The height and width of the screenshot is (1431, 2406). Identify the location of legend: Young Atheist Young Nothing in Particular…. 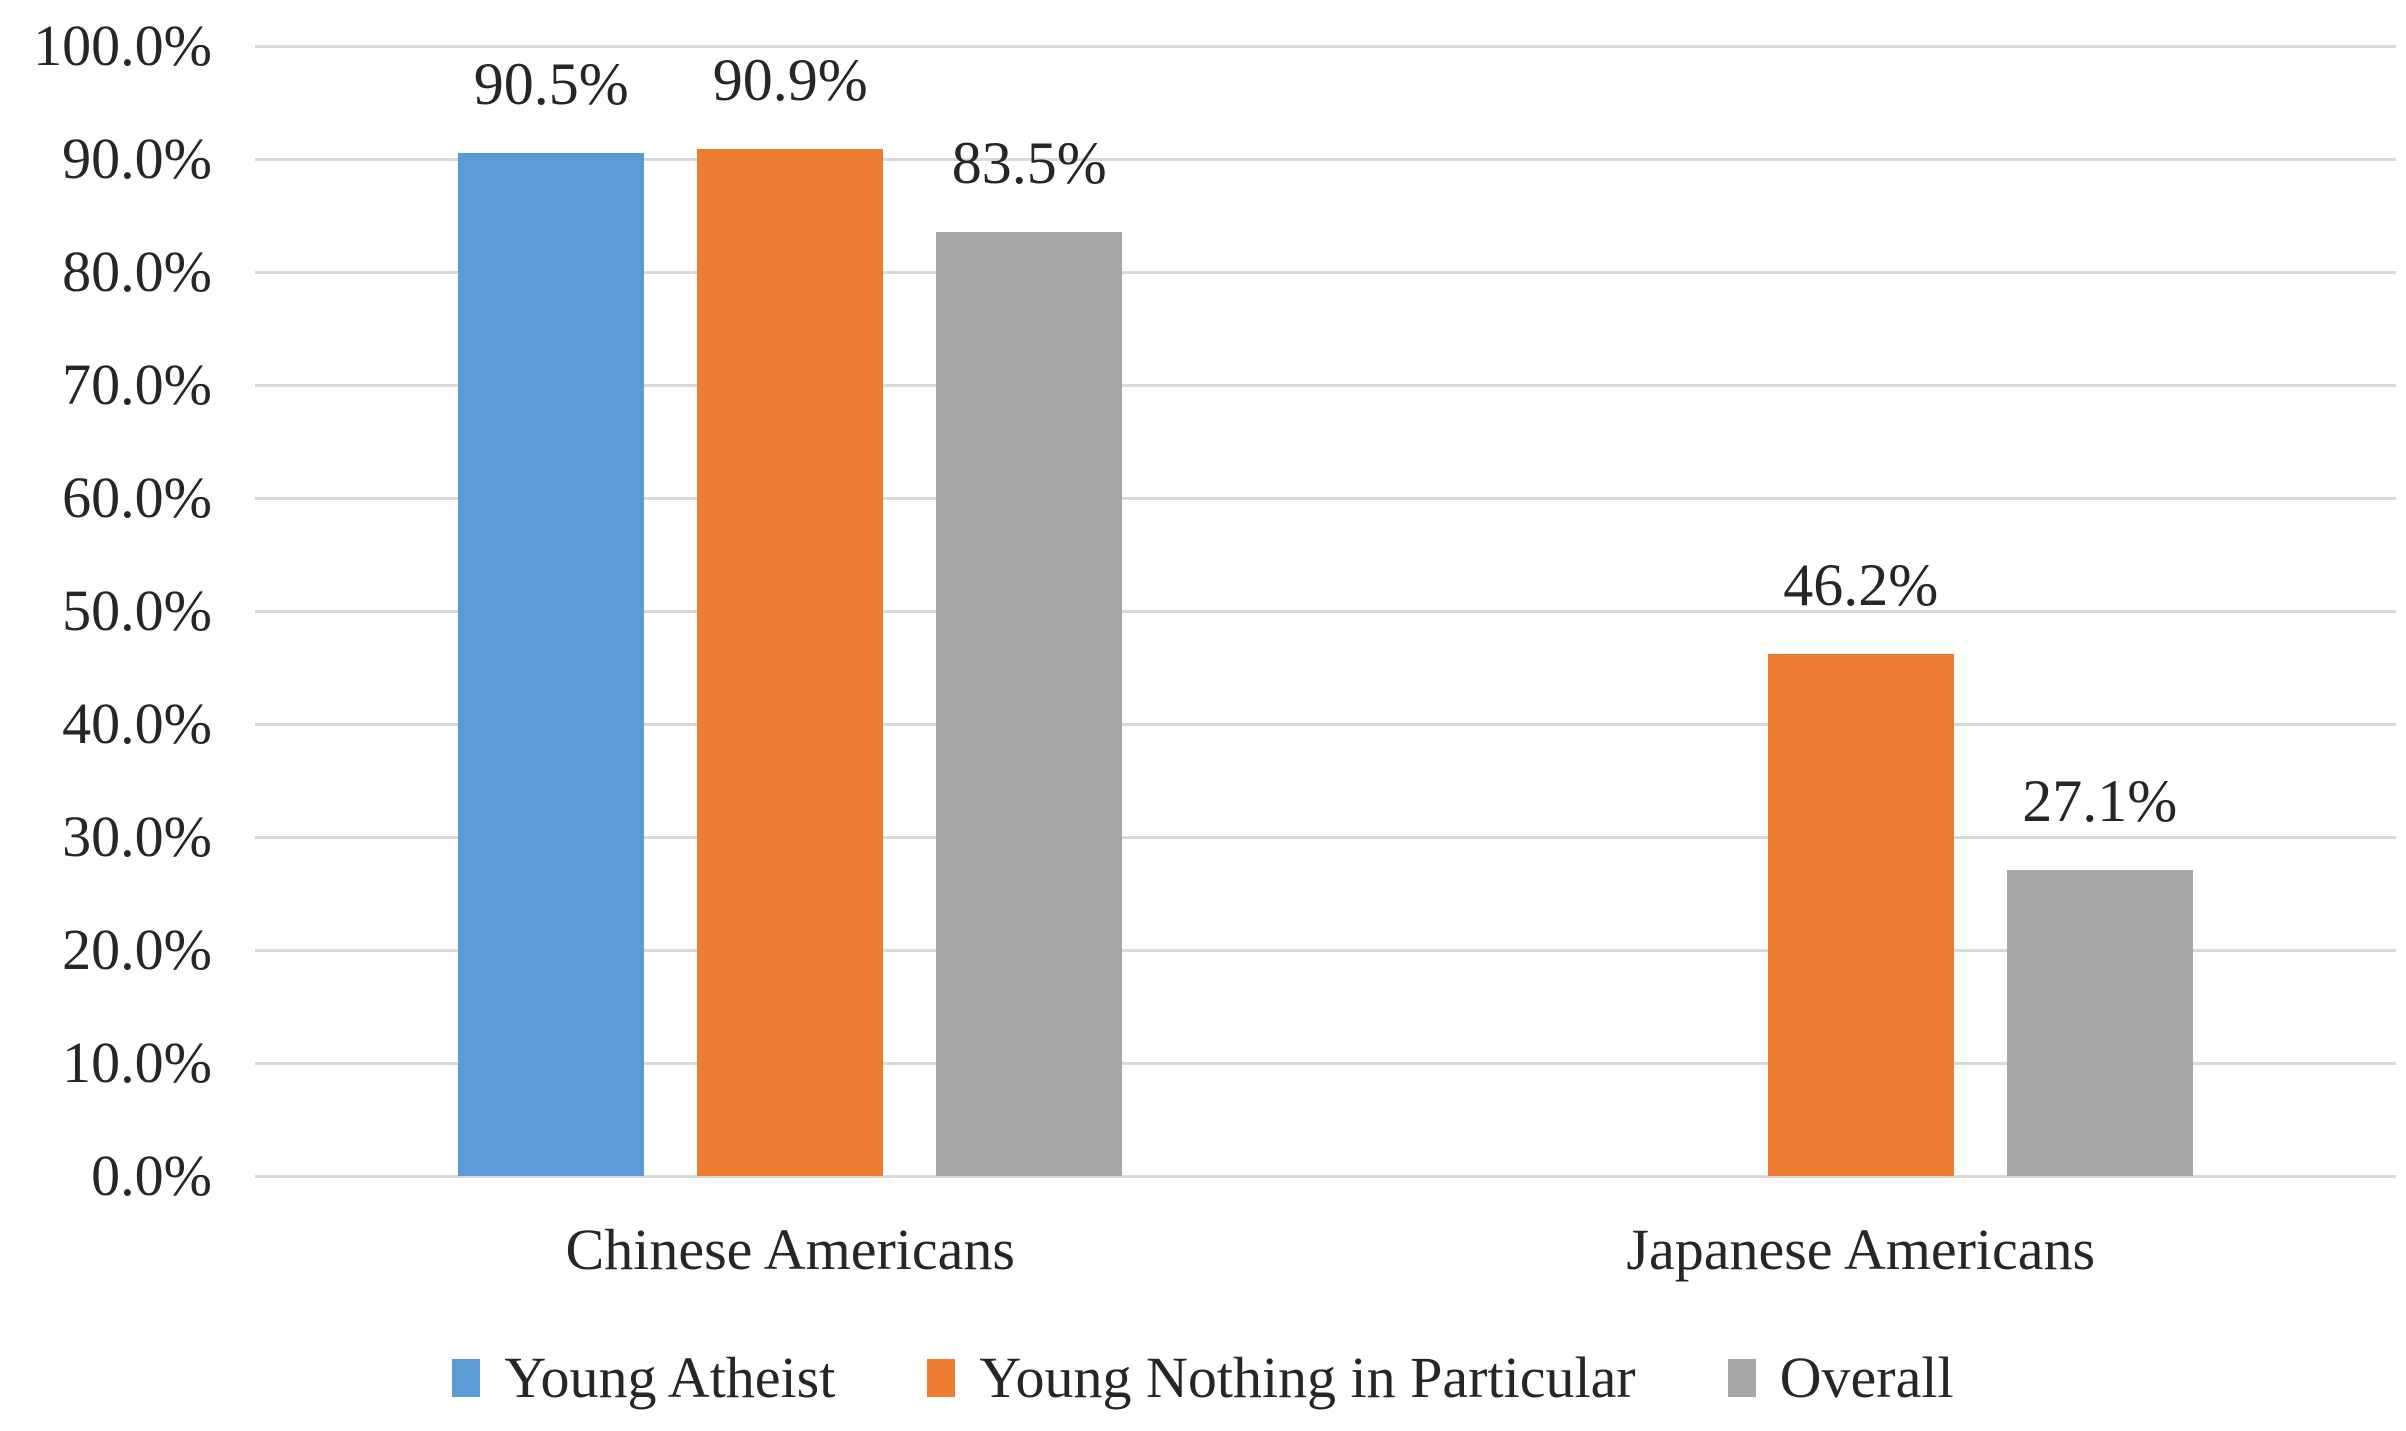
(1203, 1378).